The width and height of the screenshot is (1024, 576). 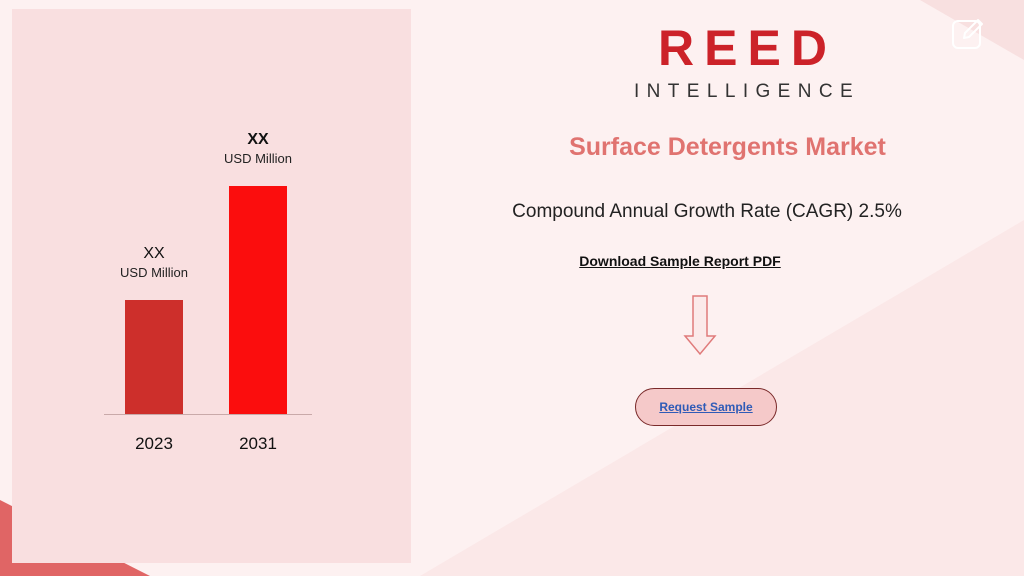 What do you see at coordinates (258, 300) in the screenshot?
I see `bar-2031` at bounding box center [258, 300].